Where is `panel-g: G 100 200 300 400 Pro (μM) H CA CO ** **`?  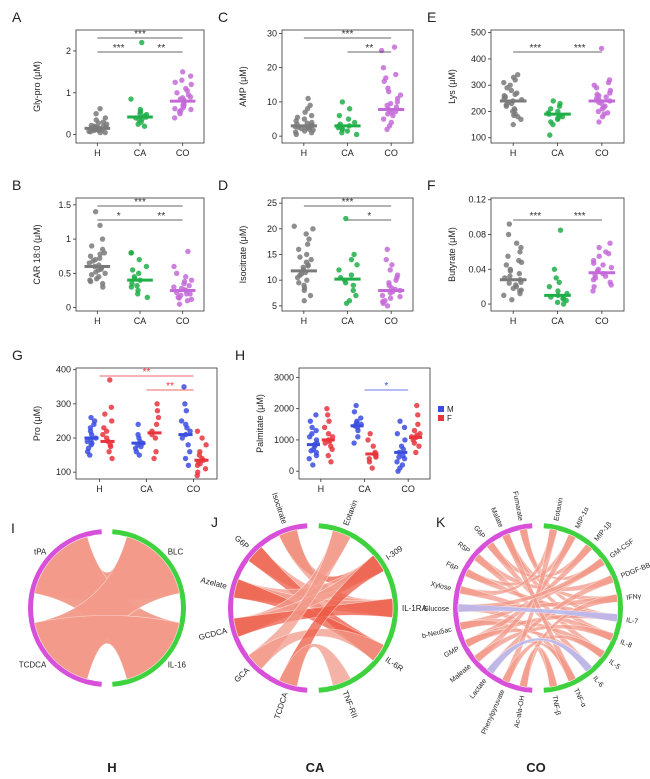 panel-g: G 100 200 300 400 Pro (μM) H CA CO ** ** is located at coordinates (115, 420).